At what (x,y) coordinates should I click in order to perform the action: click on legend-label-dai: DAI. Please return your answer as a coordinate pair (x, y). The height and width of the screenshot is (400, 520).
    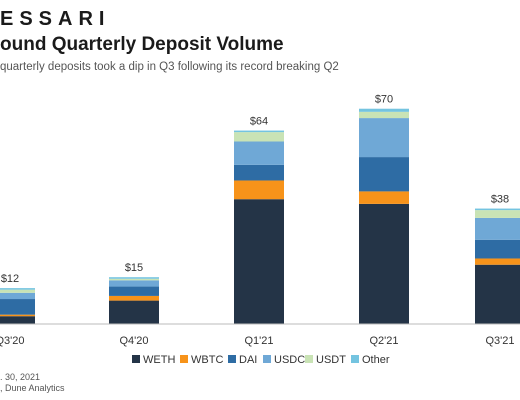
    Looking at the image, I should click on (248, 360).